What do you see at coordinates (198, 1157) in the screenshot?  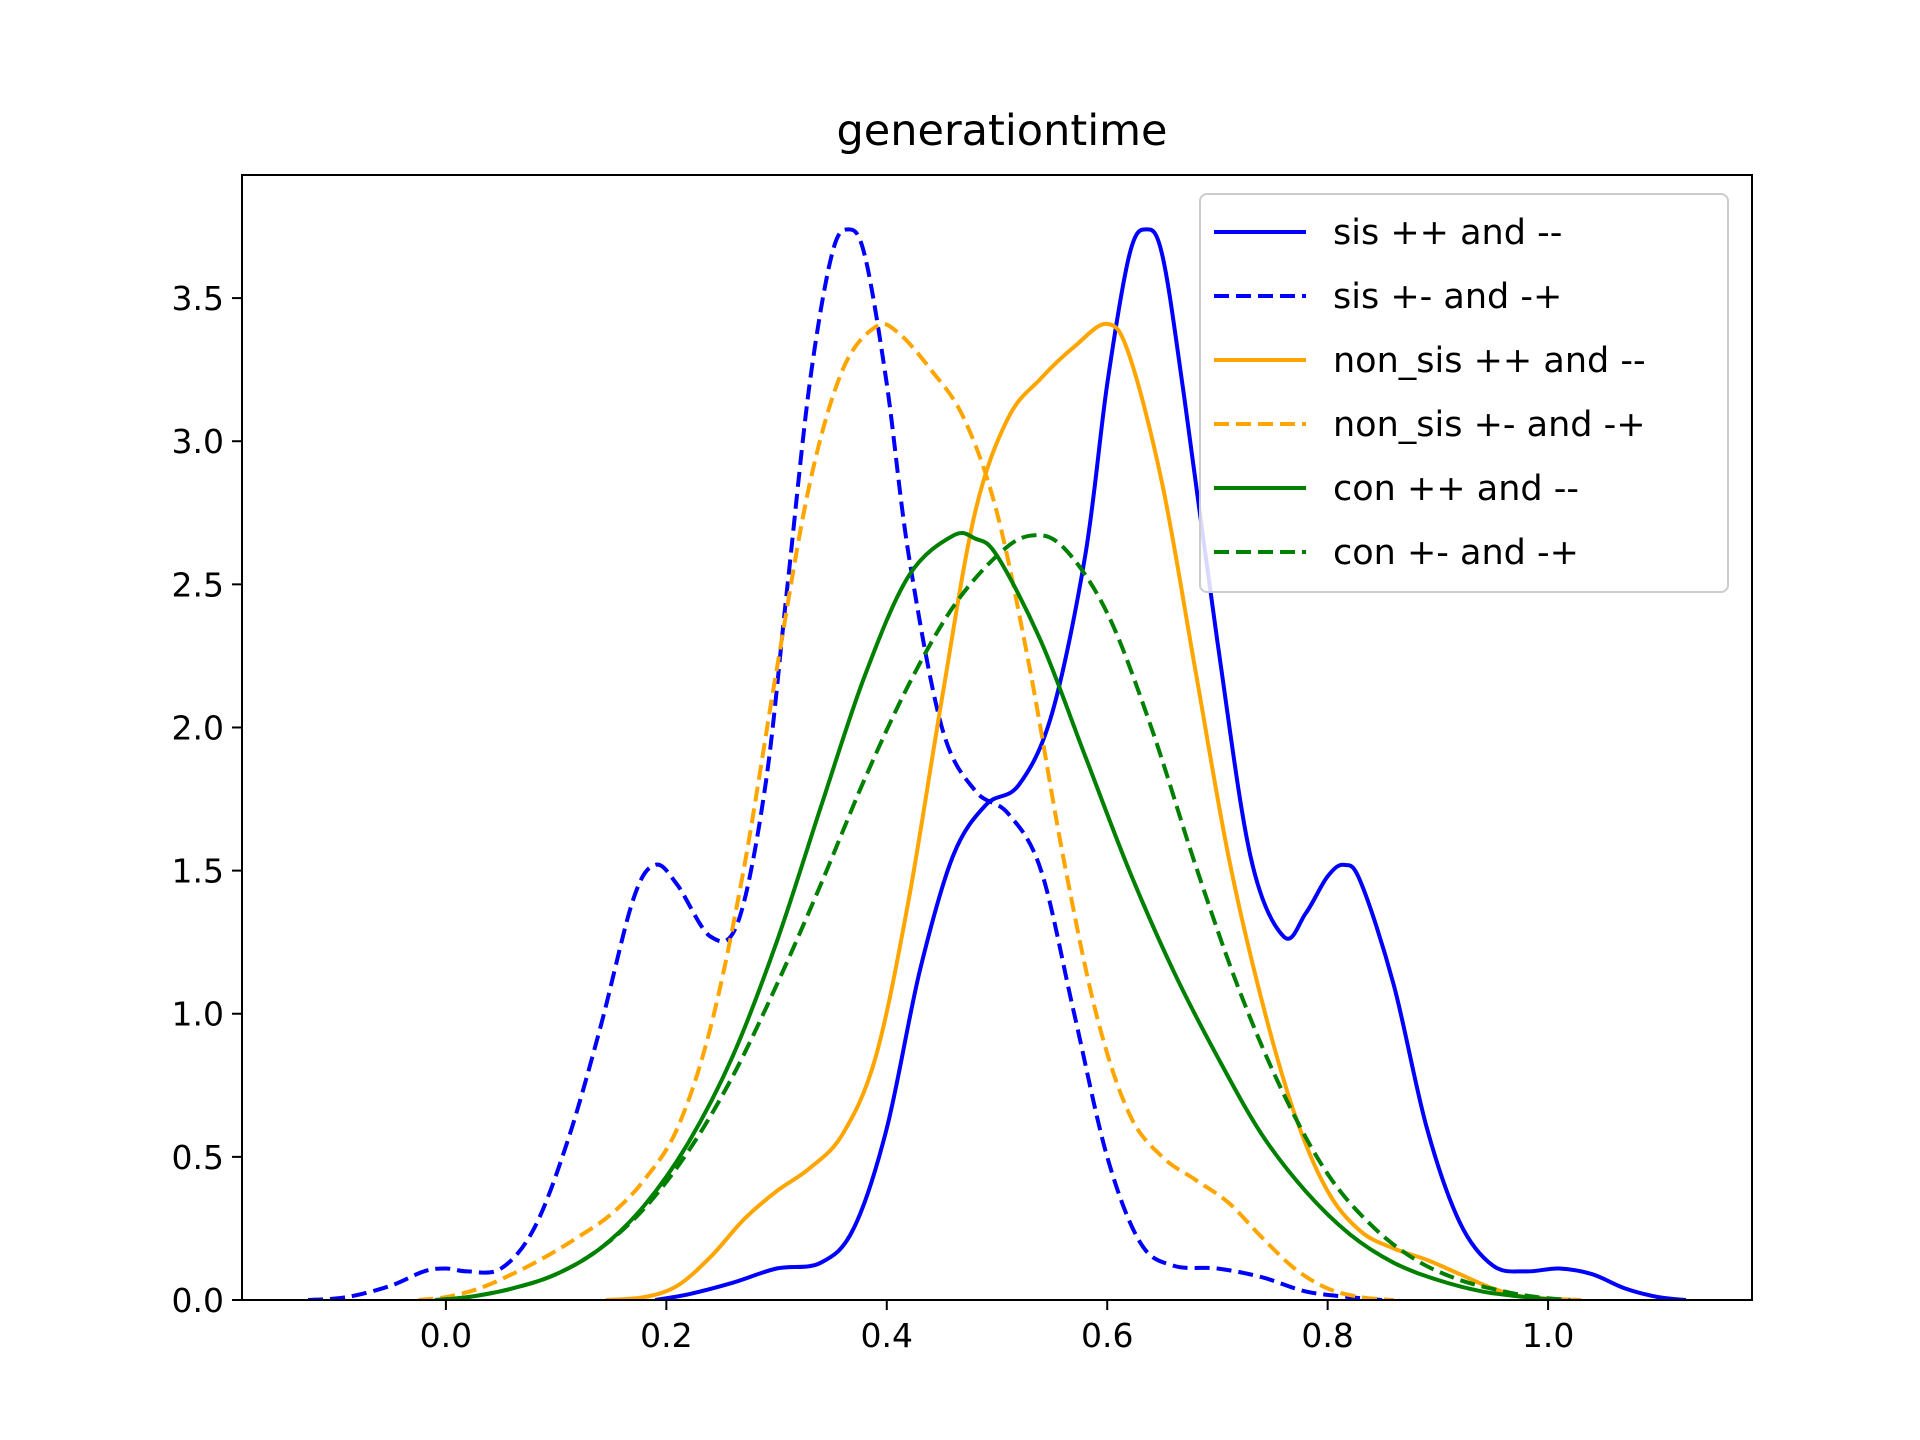 I see `y-tick-label: 0.5` at bounding box center [198, 1157].